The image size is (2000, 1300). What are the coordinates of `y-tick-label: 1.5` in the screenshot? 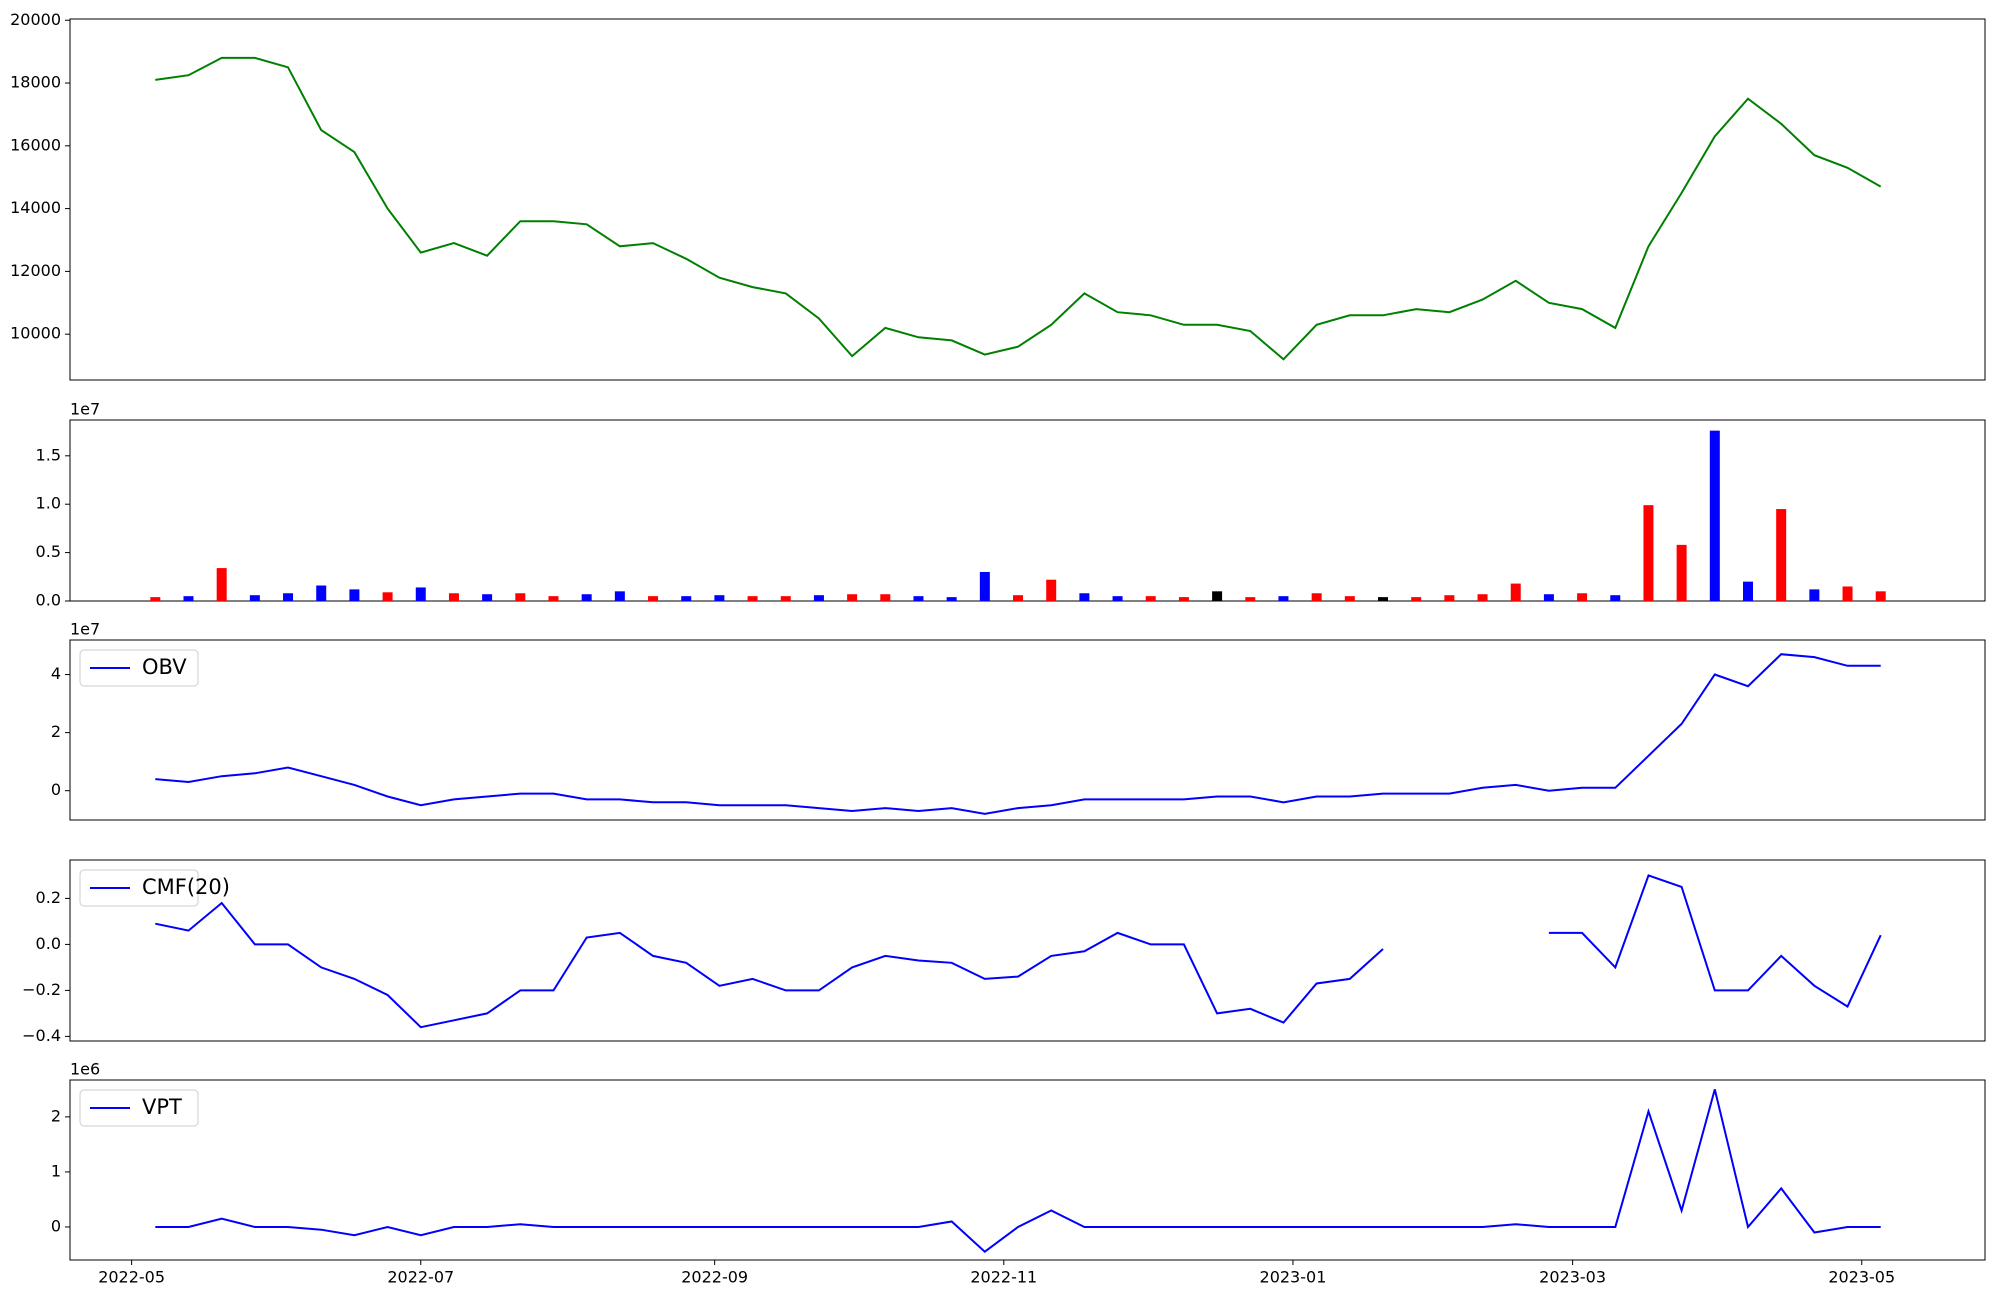 It's located at (48, 454).